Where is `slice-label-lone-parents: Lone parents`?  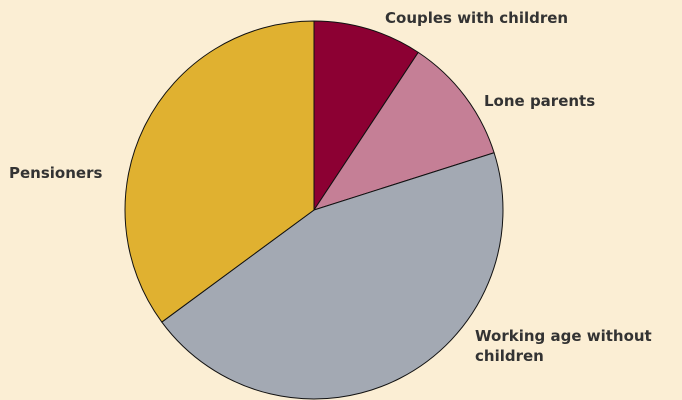 slice-label-lone-parents: Lone parents is located at coordinates (539, 101).